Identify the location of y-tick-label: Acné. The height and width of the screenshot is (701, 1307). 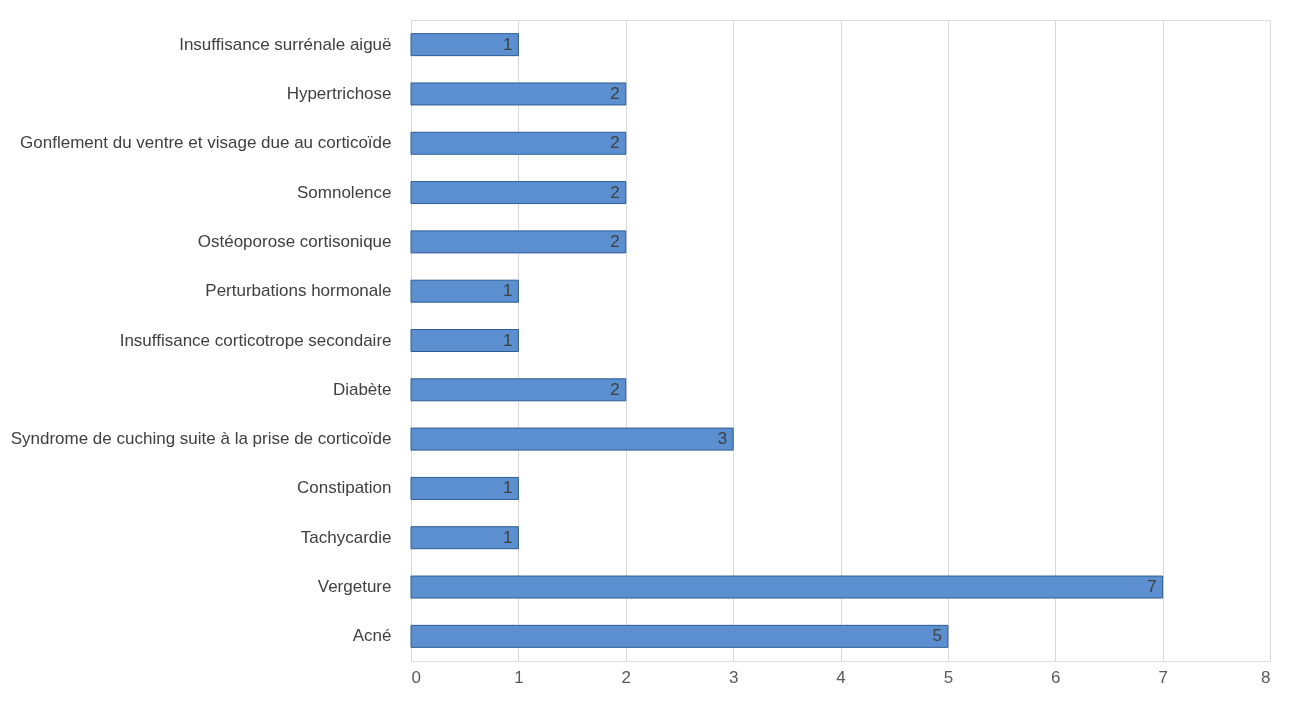
(372, 636).